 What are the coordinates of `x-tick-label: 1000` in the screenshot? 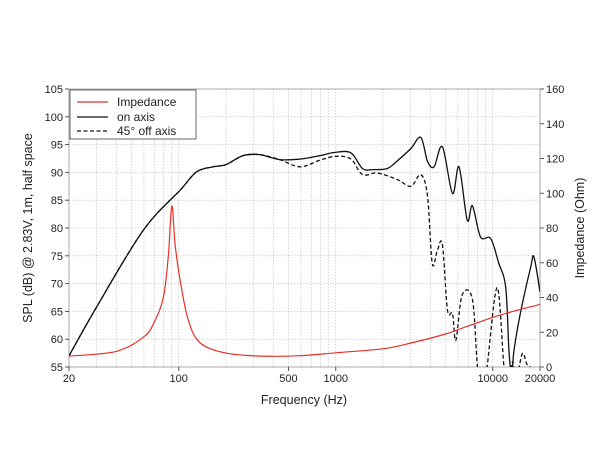 It's located at (335, 379).